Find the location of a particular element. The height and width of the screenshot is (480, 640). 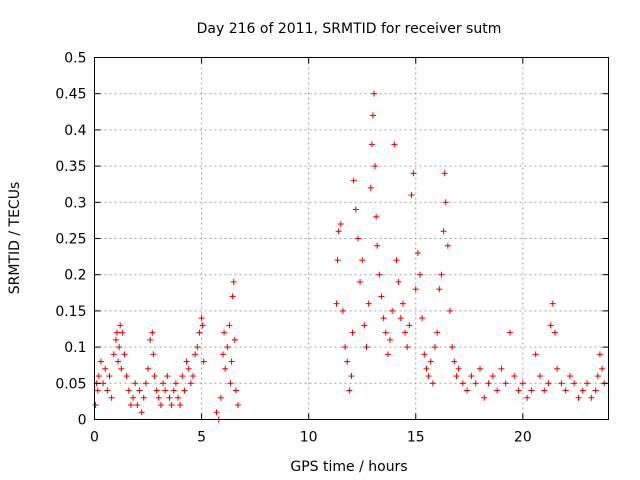

y-tick-label: 0.45 is located at coordinates (70, 95).